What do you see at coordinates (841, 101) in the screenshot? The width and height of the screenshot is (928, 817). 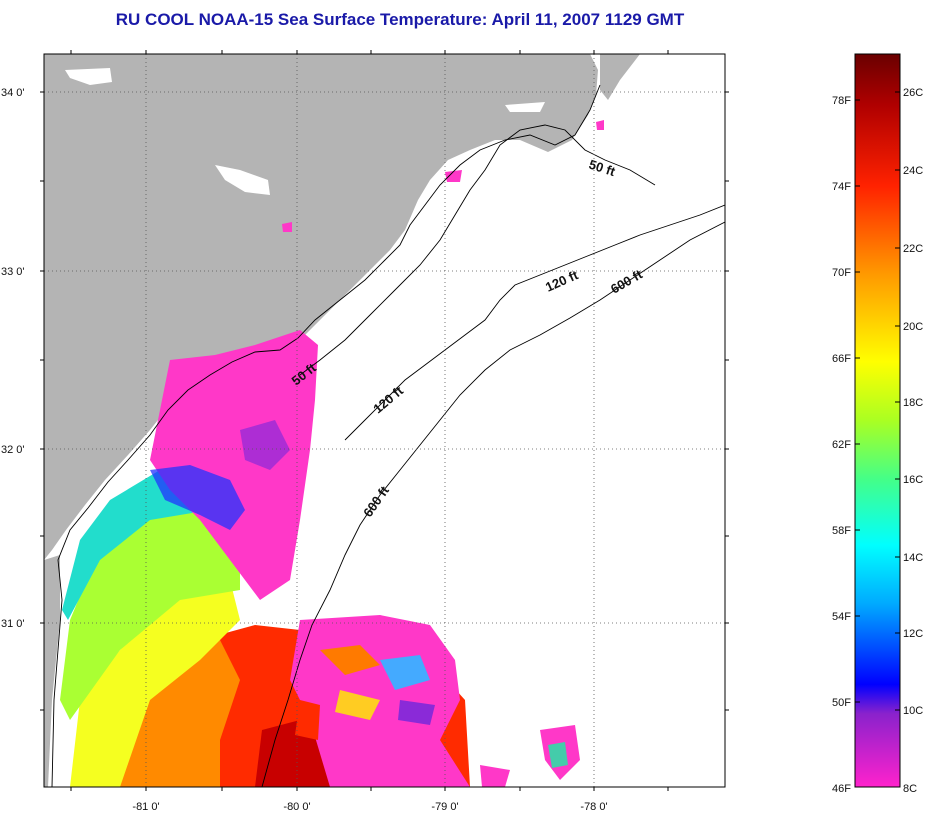 I see `colorbar-f-78: 78F` at bounding box center [841, 101].